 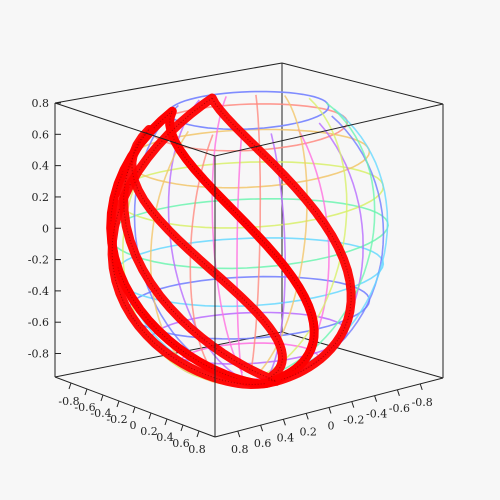 I want to click on x-tick-label: 0.2, so click(x=149, y=431).